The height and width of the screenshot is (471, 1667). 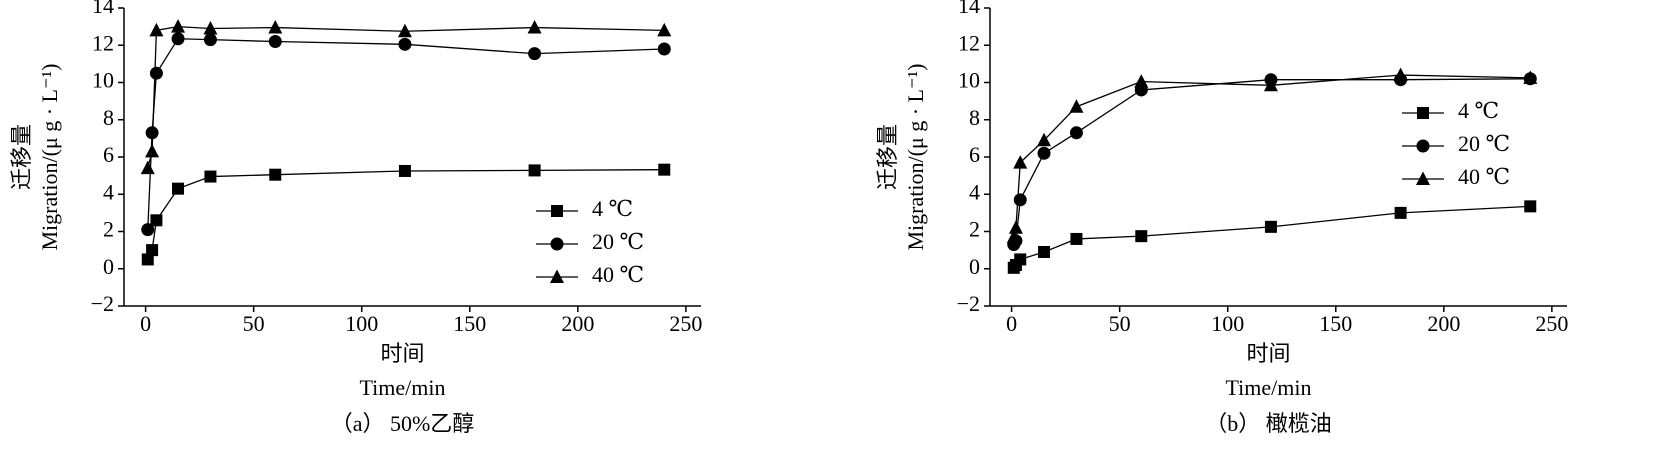 What do you see at coordinates (403, 423) in the screenshot?
I see `caption: （a） 50%乙醇` at bounding box center [403, 423].